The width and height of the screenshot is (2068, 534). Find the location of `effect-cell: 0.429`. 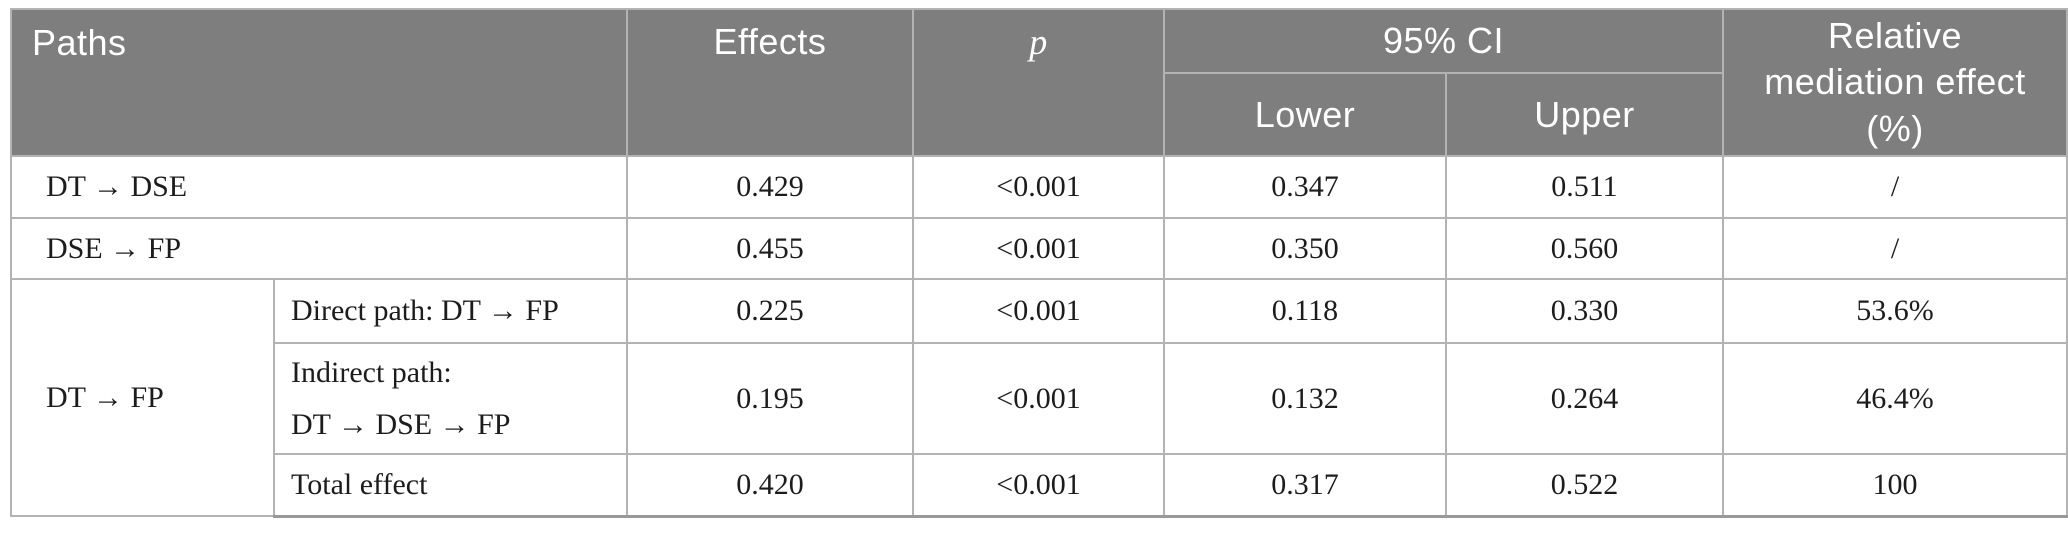

effect-cell: 0.429 is located at coordinates (770, 187).